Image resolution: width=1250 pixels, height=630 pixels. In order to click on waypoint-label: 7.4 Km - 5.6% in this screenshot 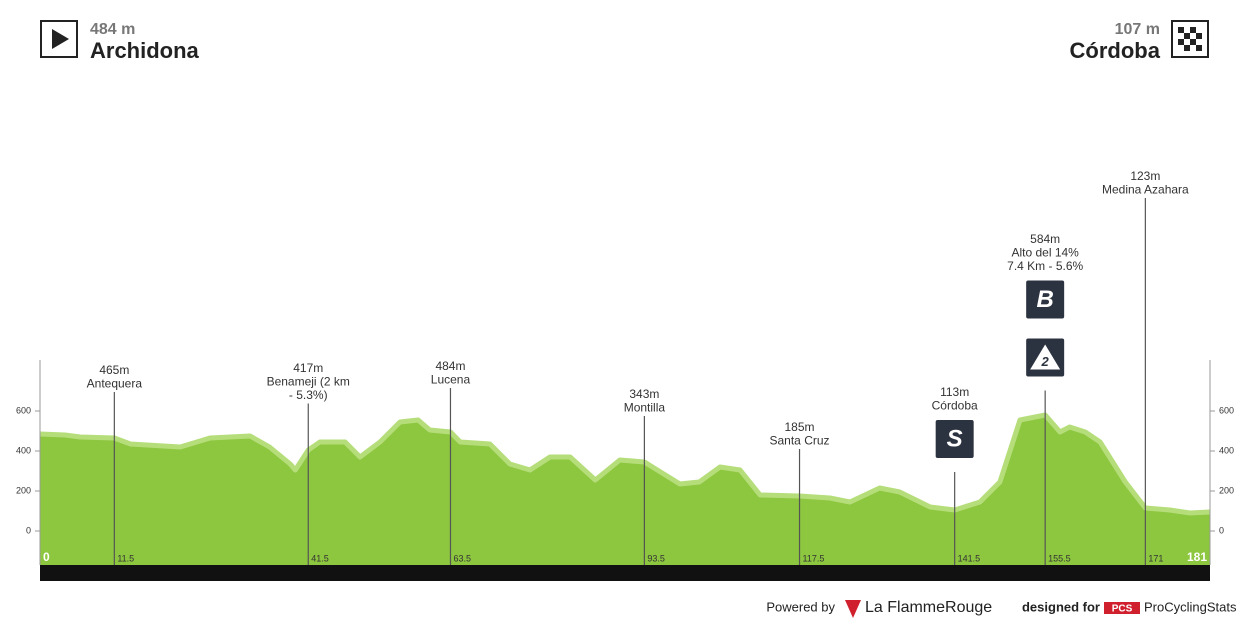, I will do `click(1045, 266)`.